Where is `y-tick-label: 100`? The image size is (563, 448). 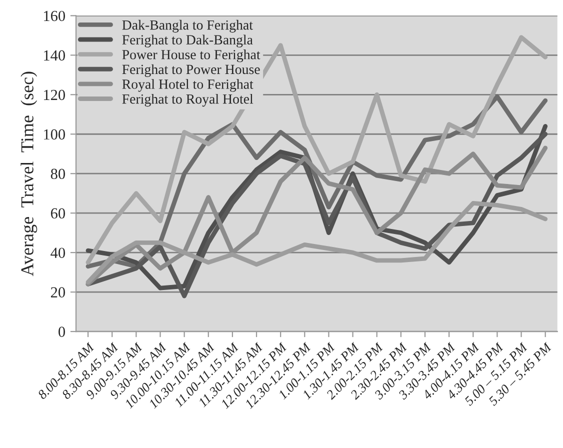
y-tick-label: 100 is located at coordinates (55, 134).